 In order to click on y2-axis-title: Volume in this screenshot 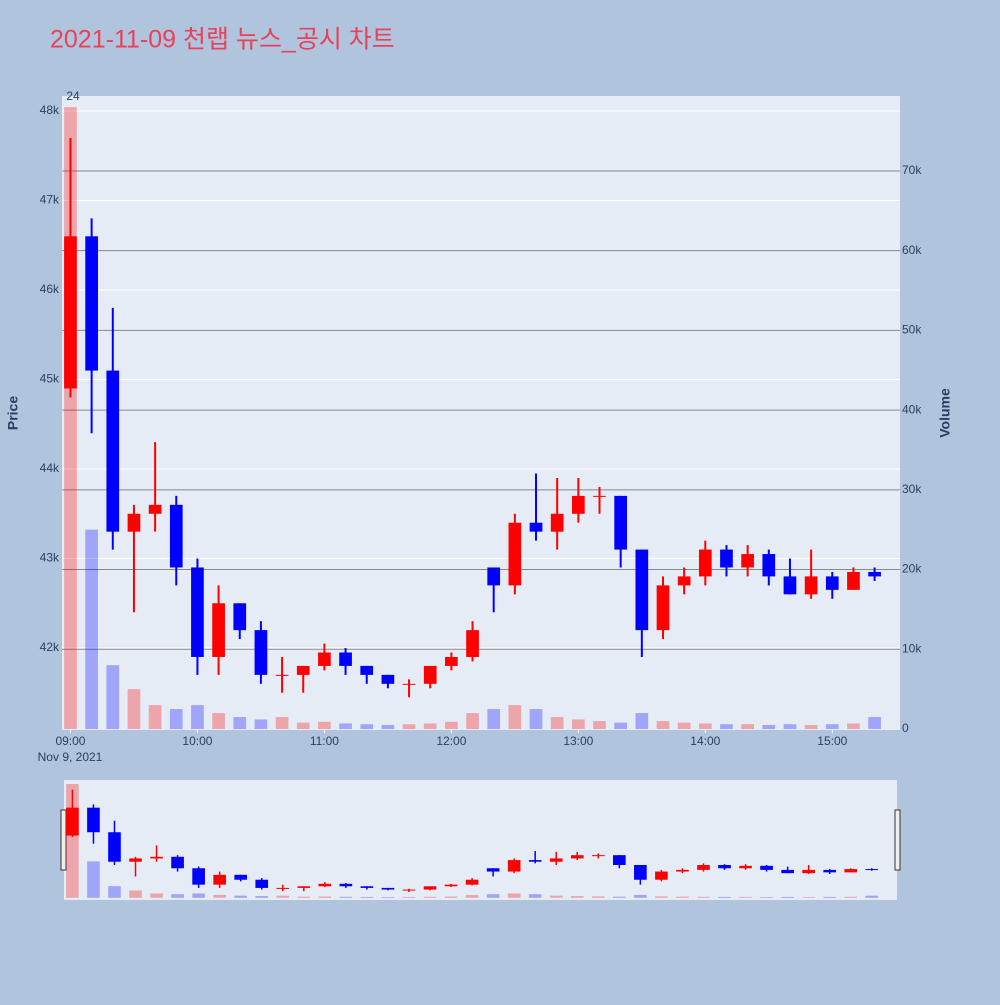, I will do `click(945, 413)`.